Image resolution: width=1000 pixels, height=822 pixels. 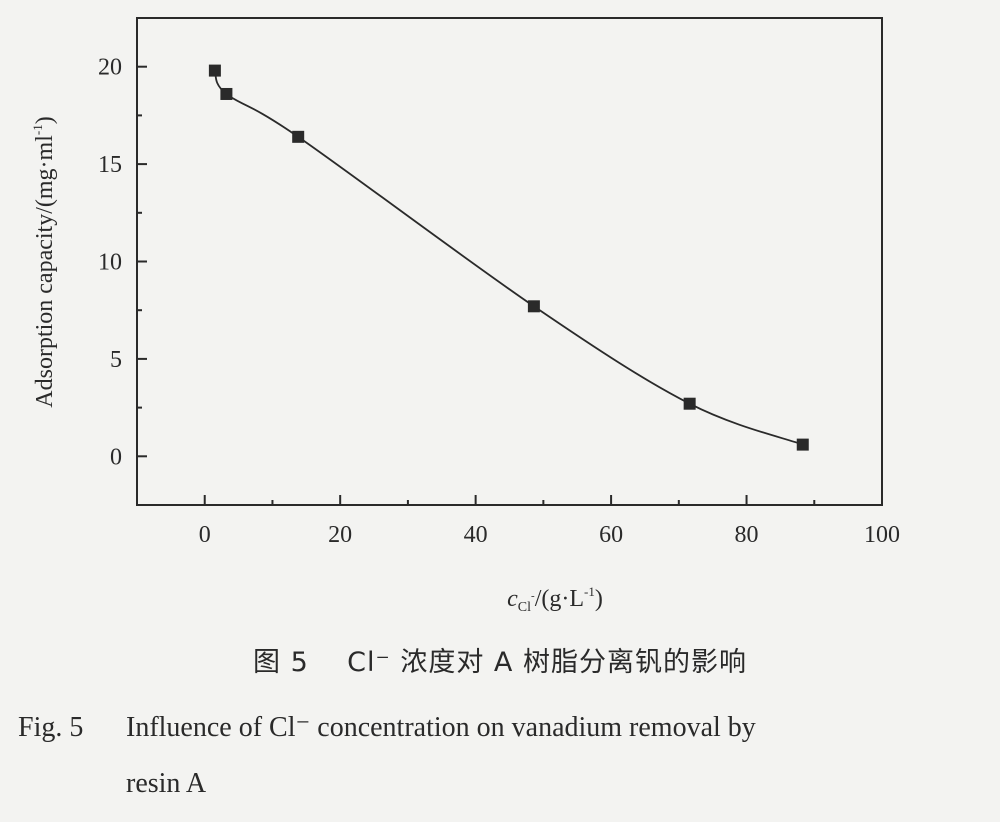 I want to click on y-tick-label: 0, so click(x=116, y=457).